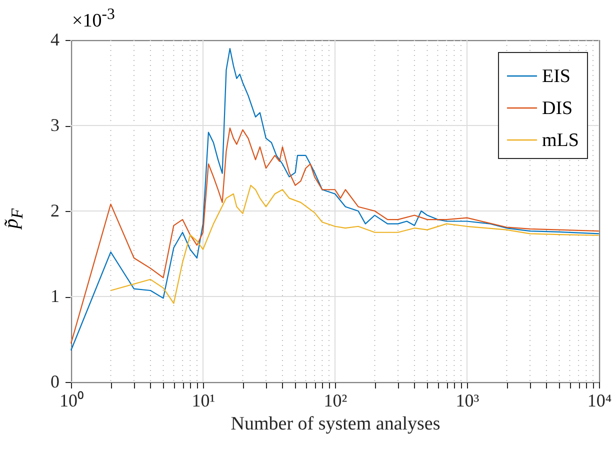 The height and width of the screenshot is (460, 616). I want to click on text: ×10$^{-3}$, so click(93, 19).